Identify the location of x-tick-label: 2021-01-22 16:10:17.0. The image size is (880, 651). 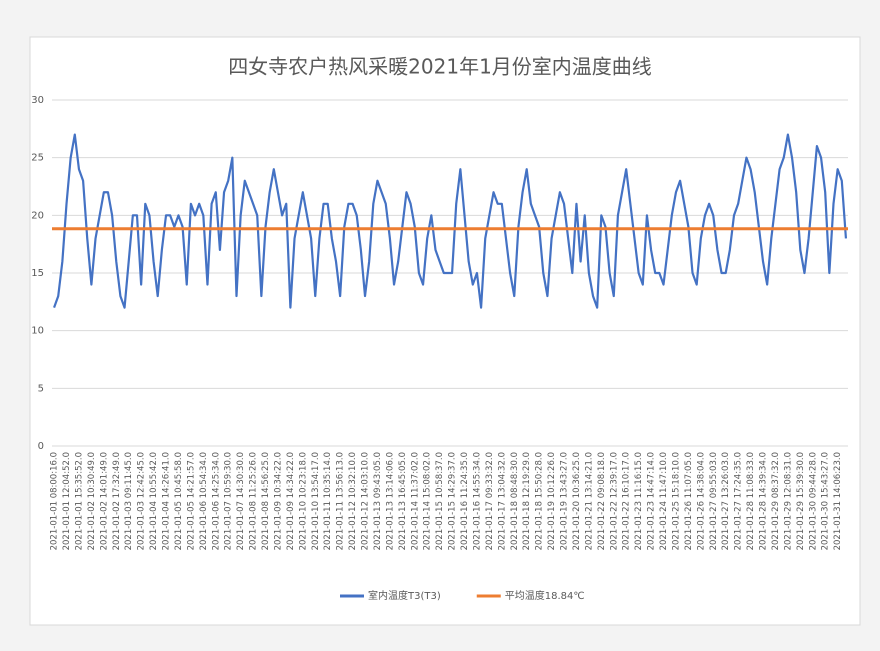
(627, 501).